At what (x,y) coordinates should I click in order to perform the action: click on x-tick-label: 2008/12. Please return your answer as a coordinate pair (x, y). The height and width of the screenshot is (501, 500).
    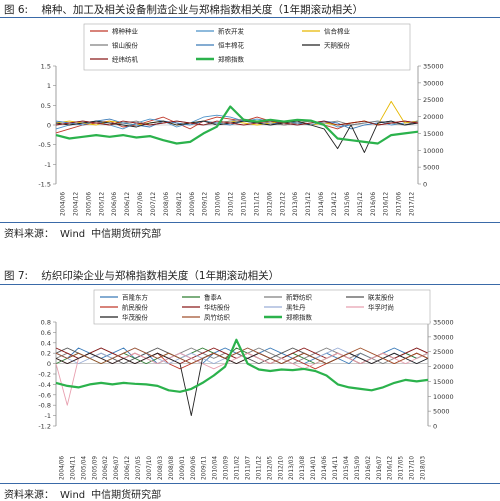
    Looking at the image, I should click on (180, 204).